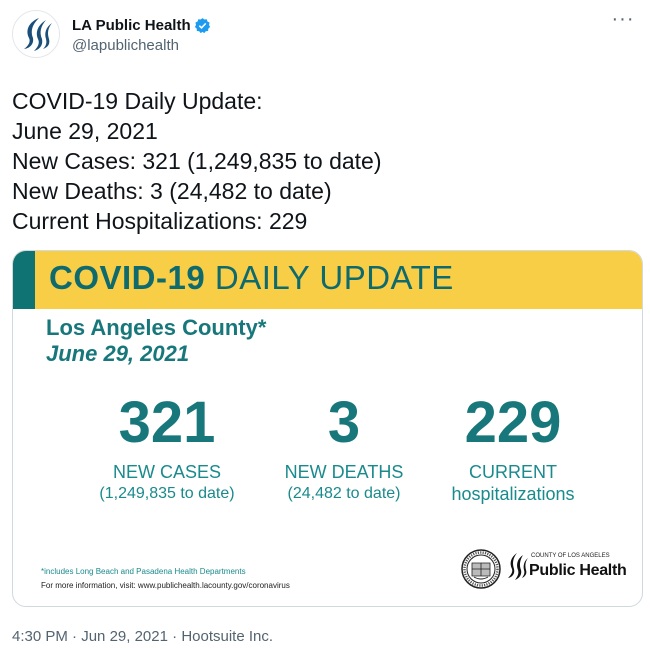 This screenshot has width=650, height=649. I want to click on avatar, so click(36, 34).